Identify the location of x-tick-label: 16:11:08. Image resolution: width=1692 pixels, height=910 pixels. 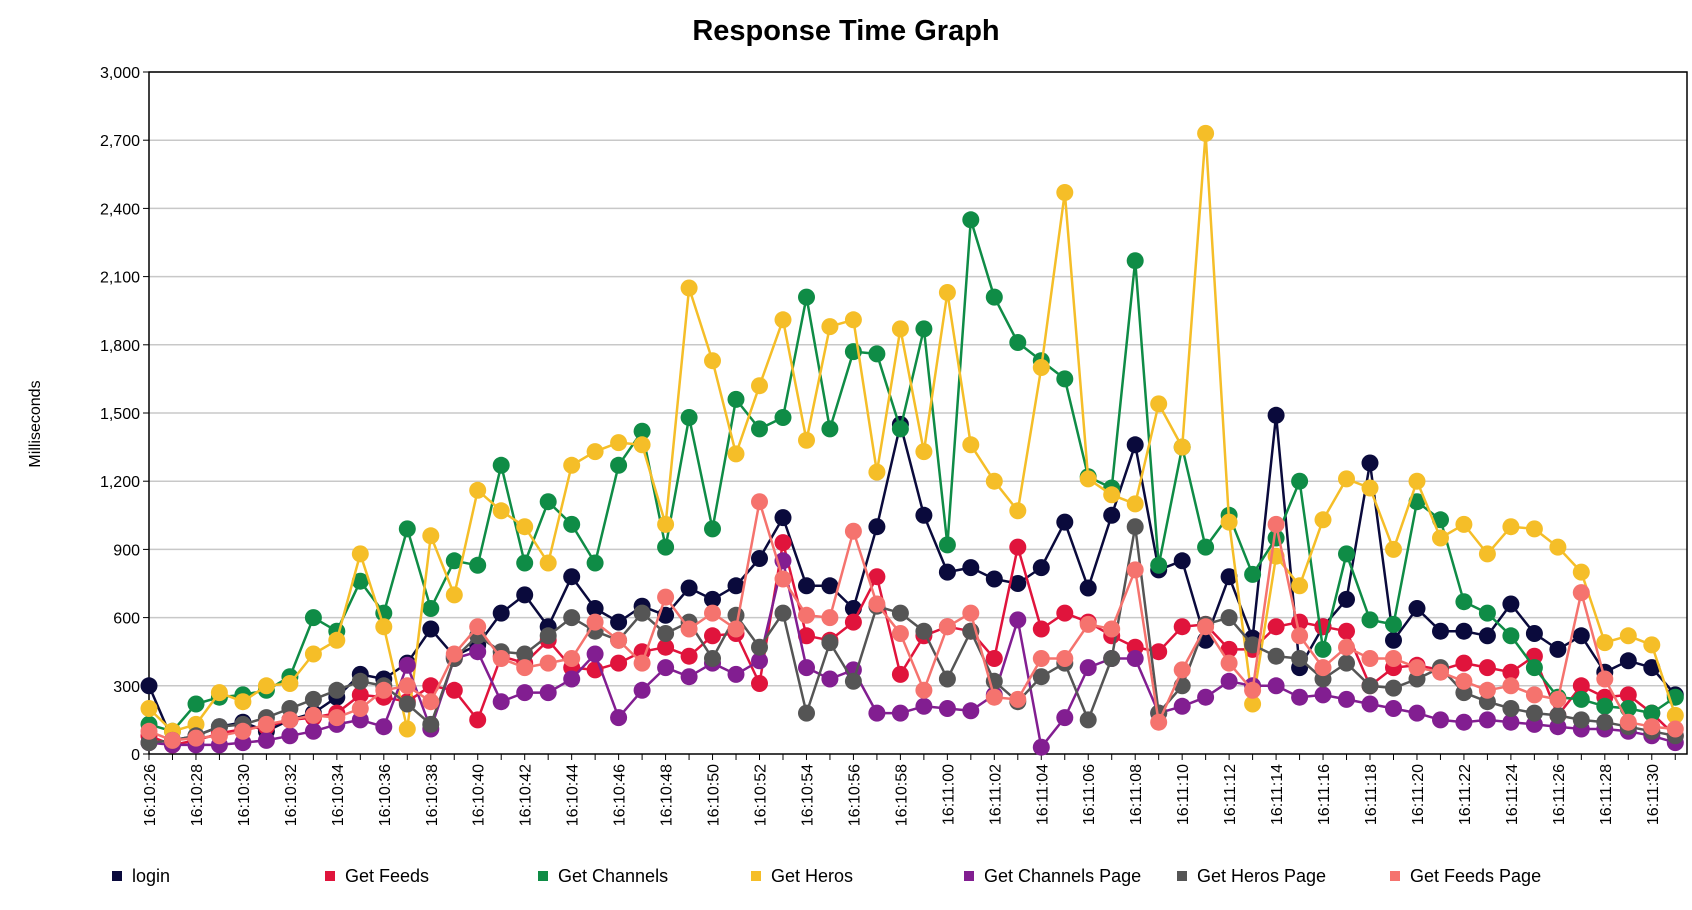
(1136, 794).